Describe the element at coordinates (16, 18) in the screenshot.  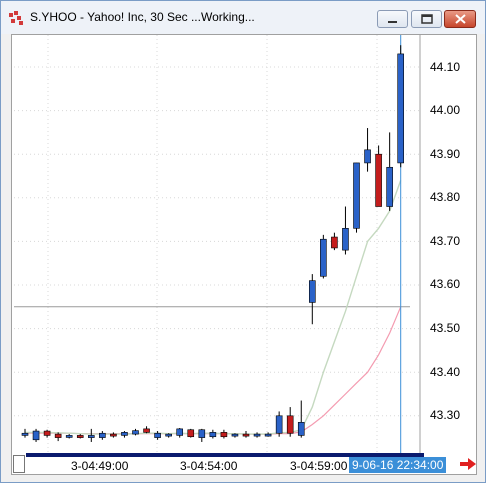
I see `chart-app-icon` at that location.